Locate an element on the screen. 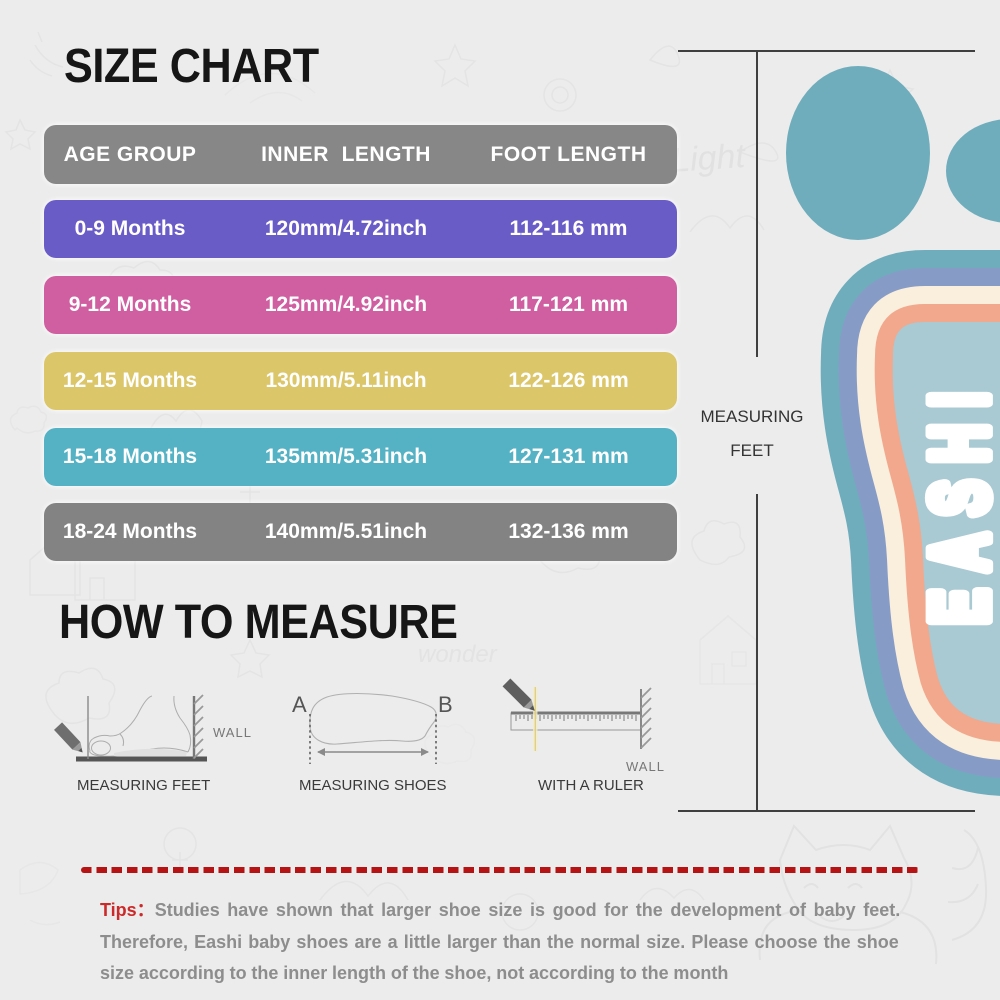  svg-text: wonder is located at coordinates (458, 654).